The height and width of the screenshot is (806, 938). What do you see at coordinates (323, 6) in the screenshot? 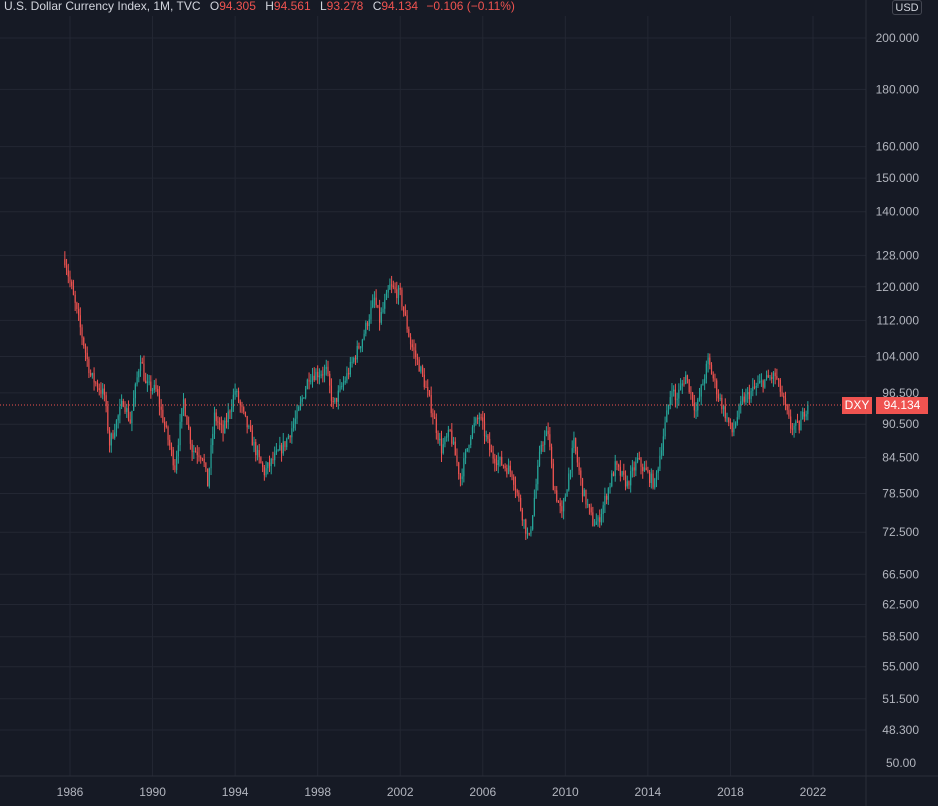
I see `low-label: L` at bounding box center [323, 6].